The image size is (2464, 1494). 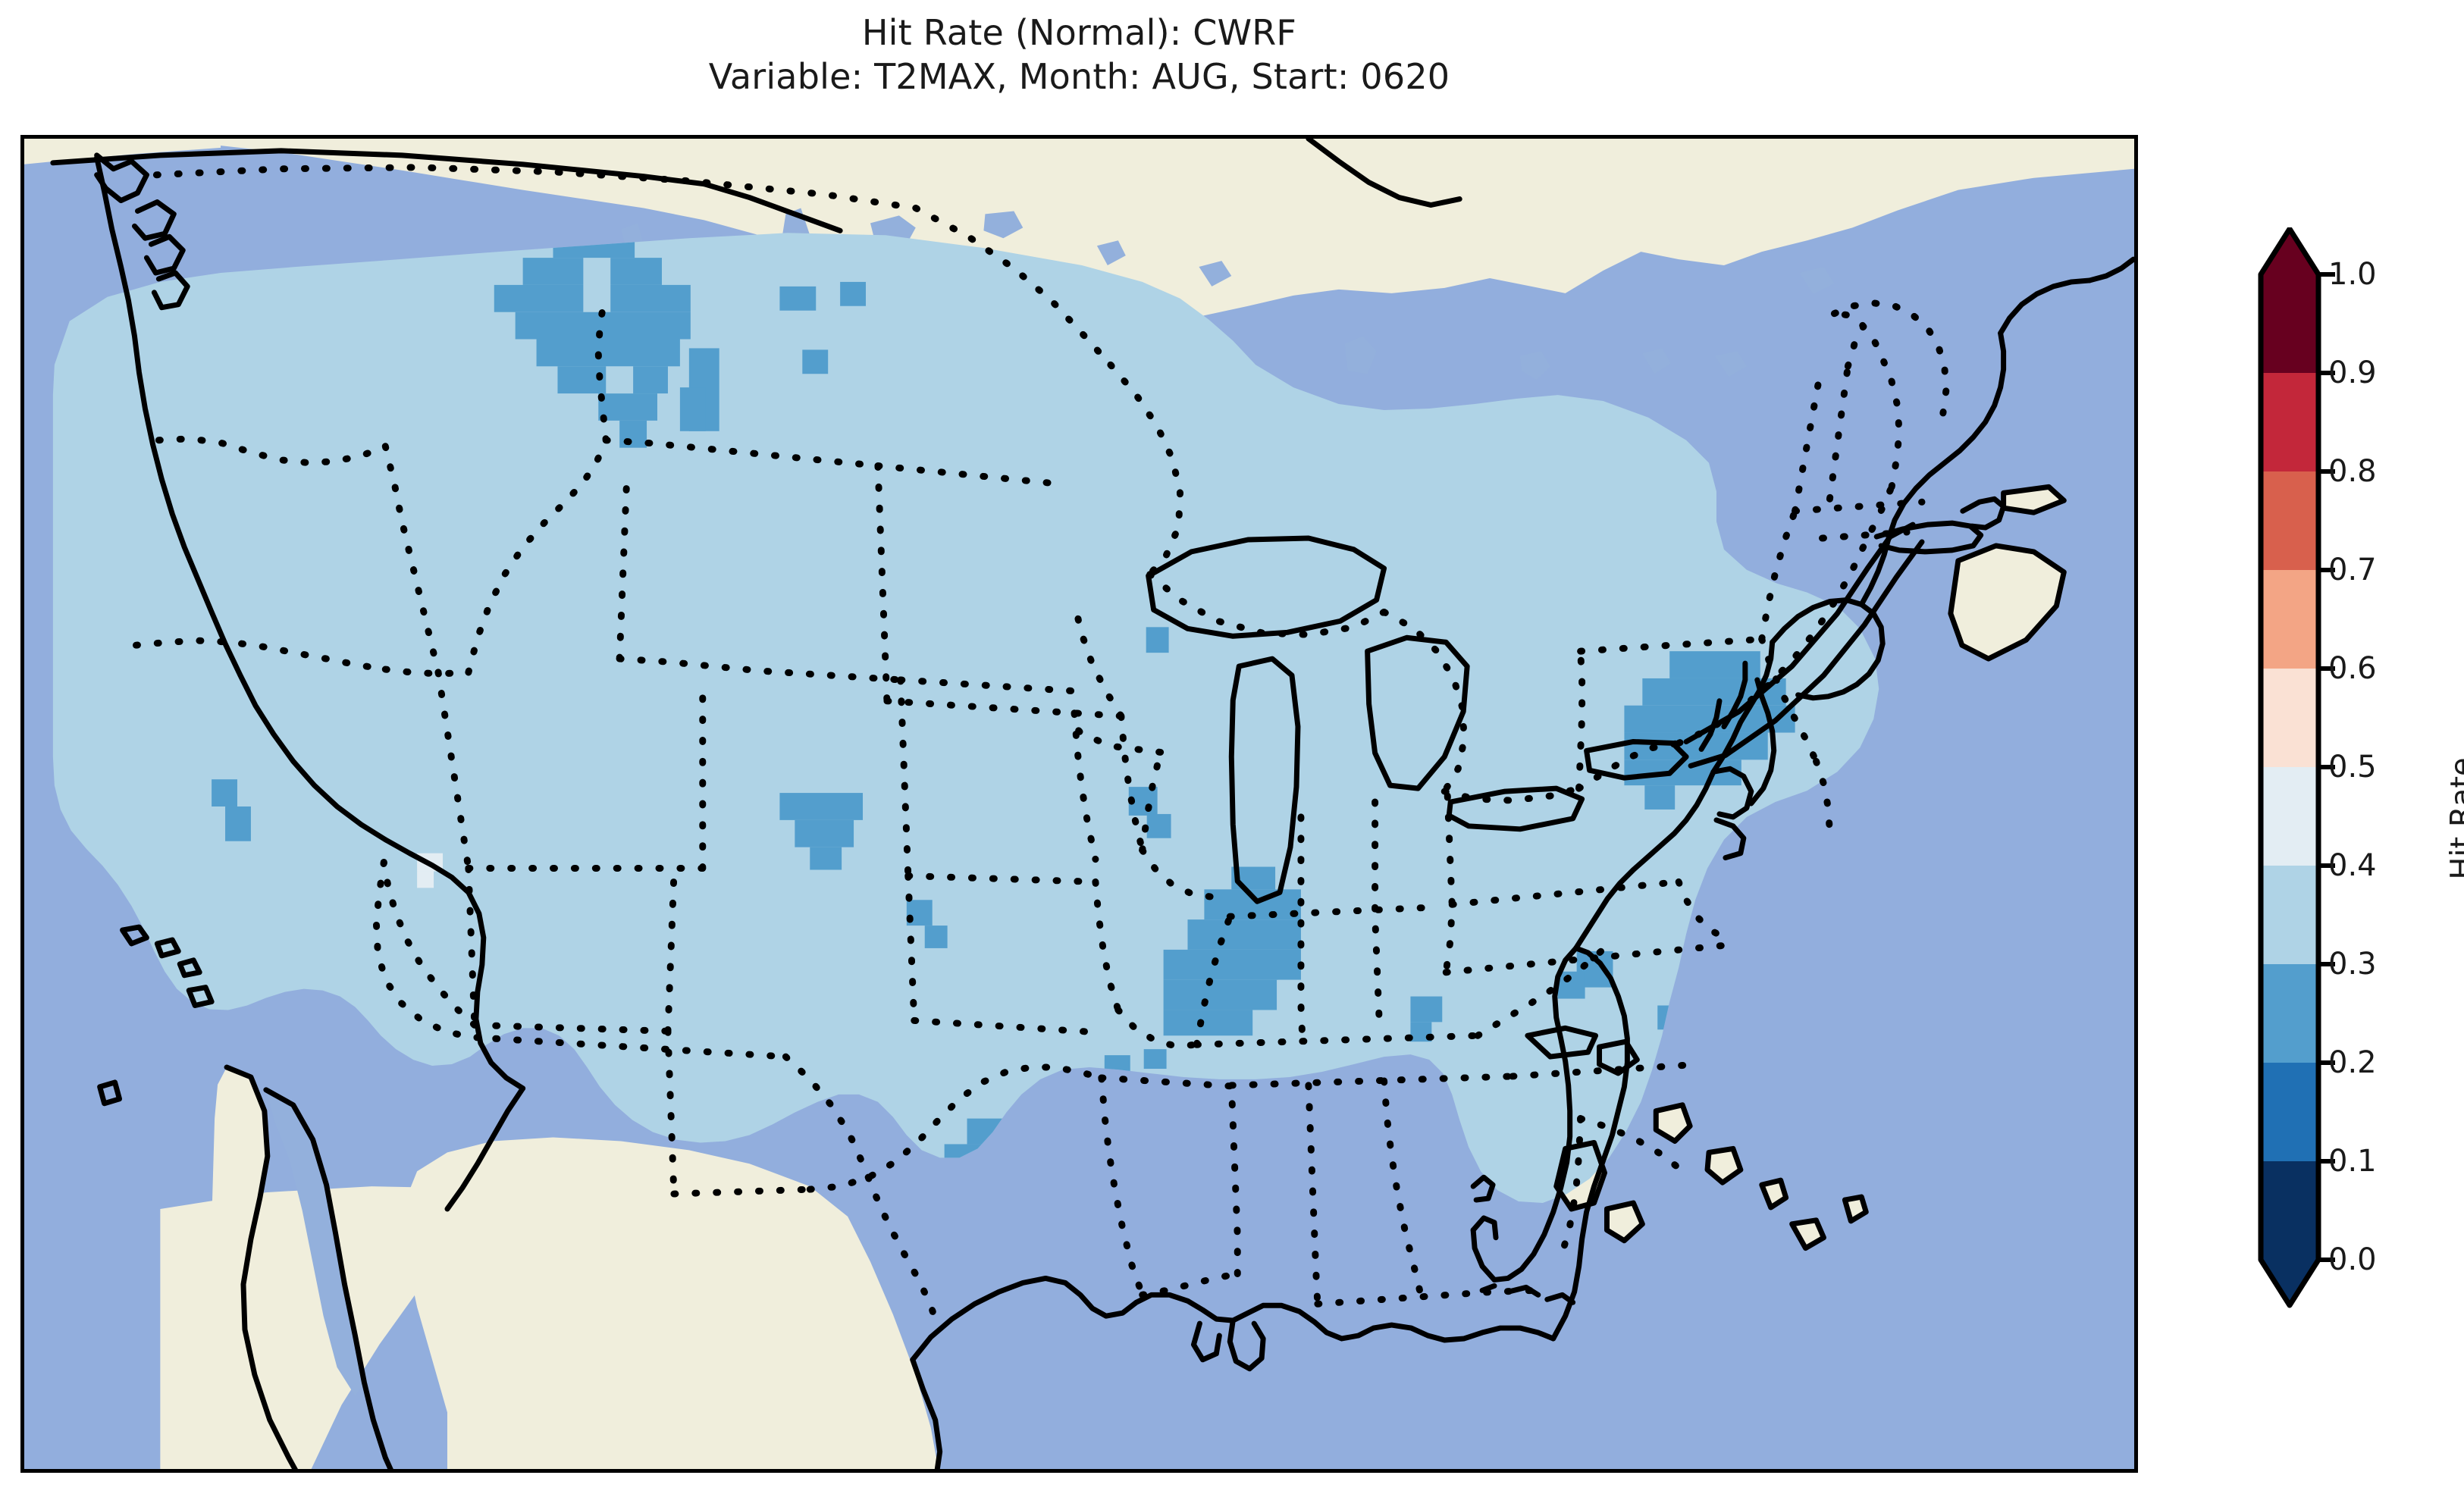 I want to click on colorbar-extend-top, so click(x=2290, y=250).